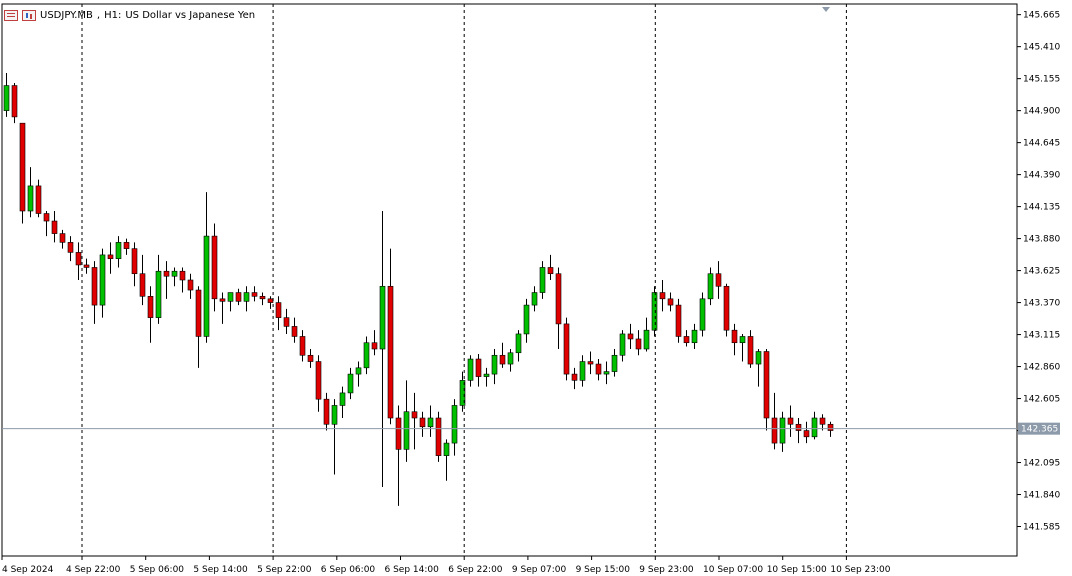 The width and height of the screenshot is (1072, 576). Describe the element at coordinates (1041, 272) in the screenshot. I see `y-tick-label: 143.625` at that location.